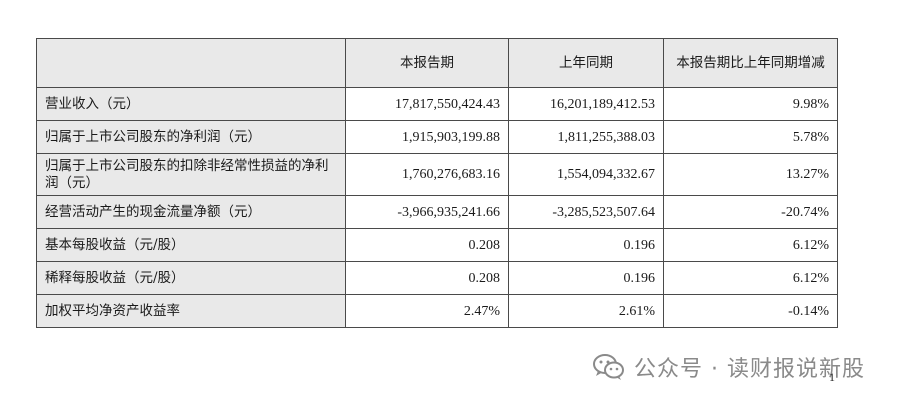 This screenshot has width=919, height=404. Describe the element at coordinates (191, 104) in the screenshot. I see `row-label: 营业收入（元）` at that location.